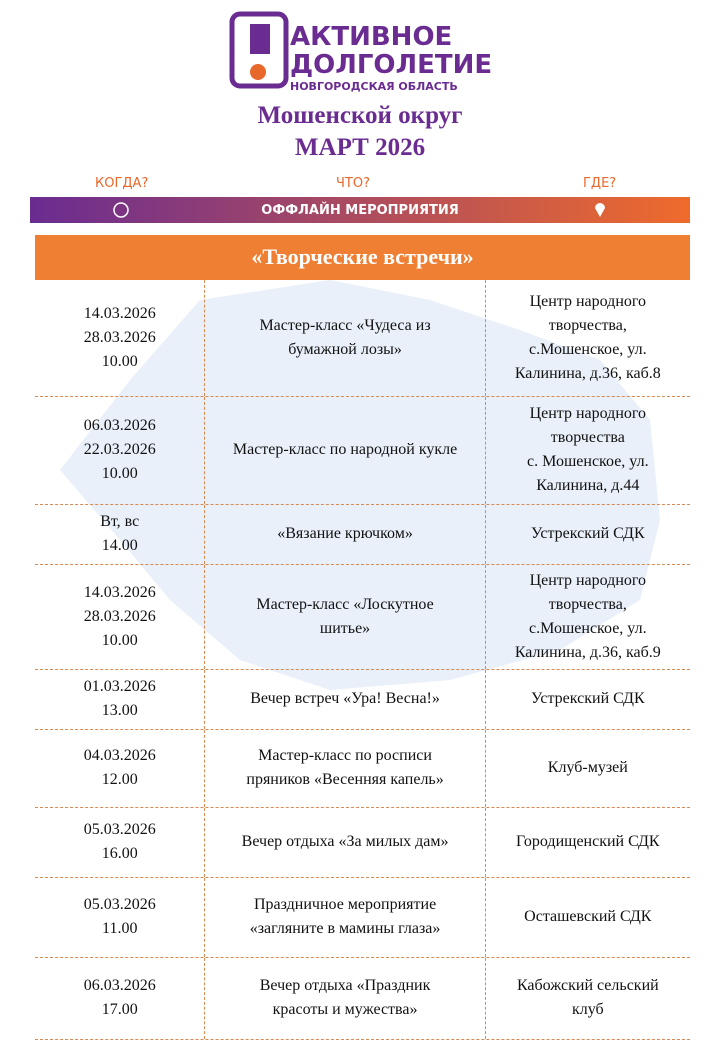 The height and width of the screenshot is (1040, 720). What do you see at coordinates (120, 917) in the screenshot?
I see `cell-when: 05.03.2026 11.00` at bounding box center [120, 917].